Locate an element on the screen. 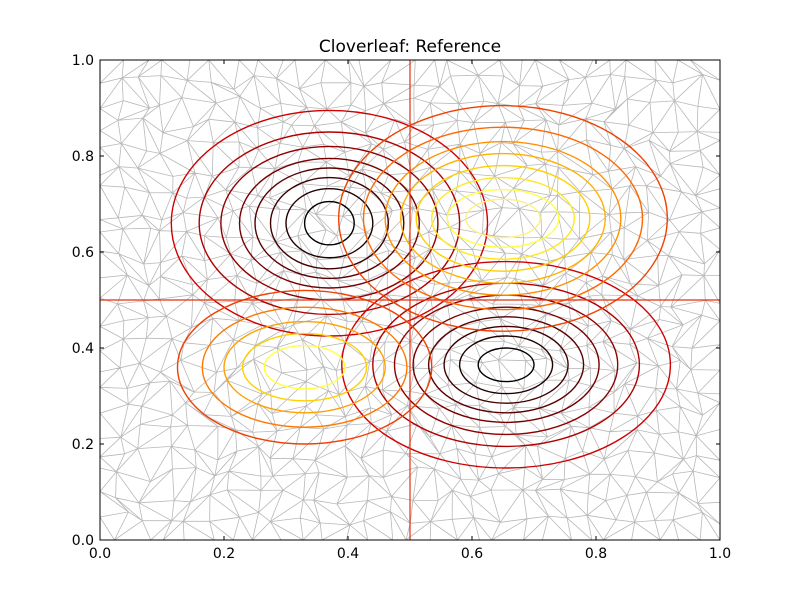 The height and width of the screenshot is (600, 800). y-tick-label: 0.8 is located at coordinates (83, 157).